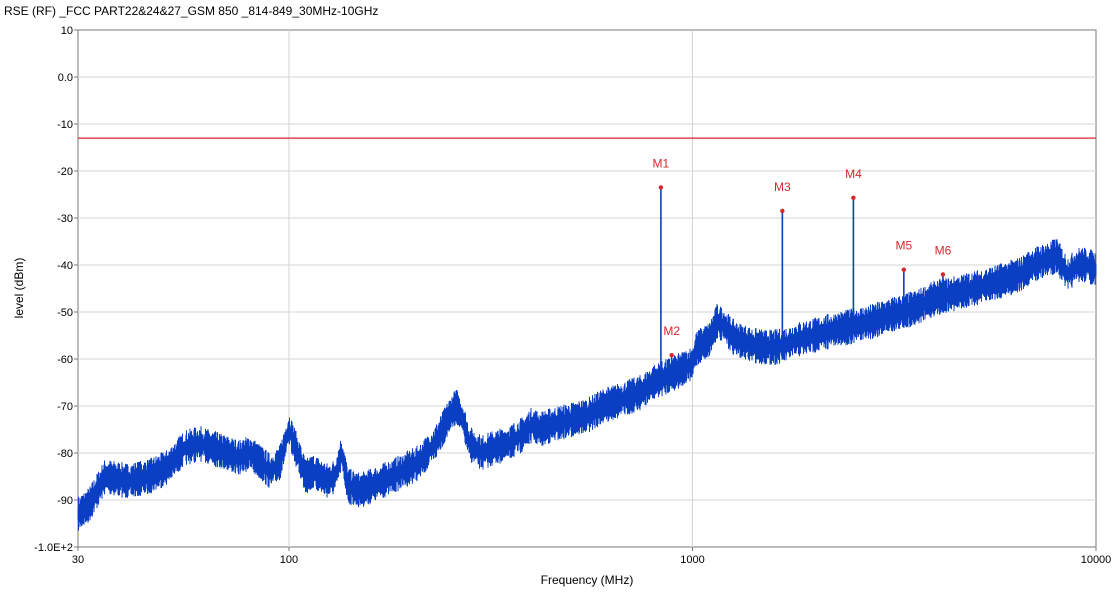 This screenshot has width=1115, height=593. Describe the element at coordinates (671, 331) in the screenshot. I see `marker-label: M2` at that location.